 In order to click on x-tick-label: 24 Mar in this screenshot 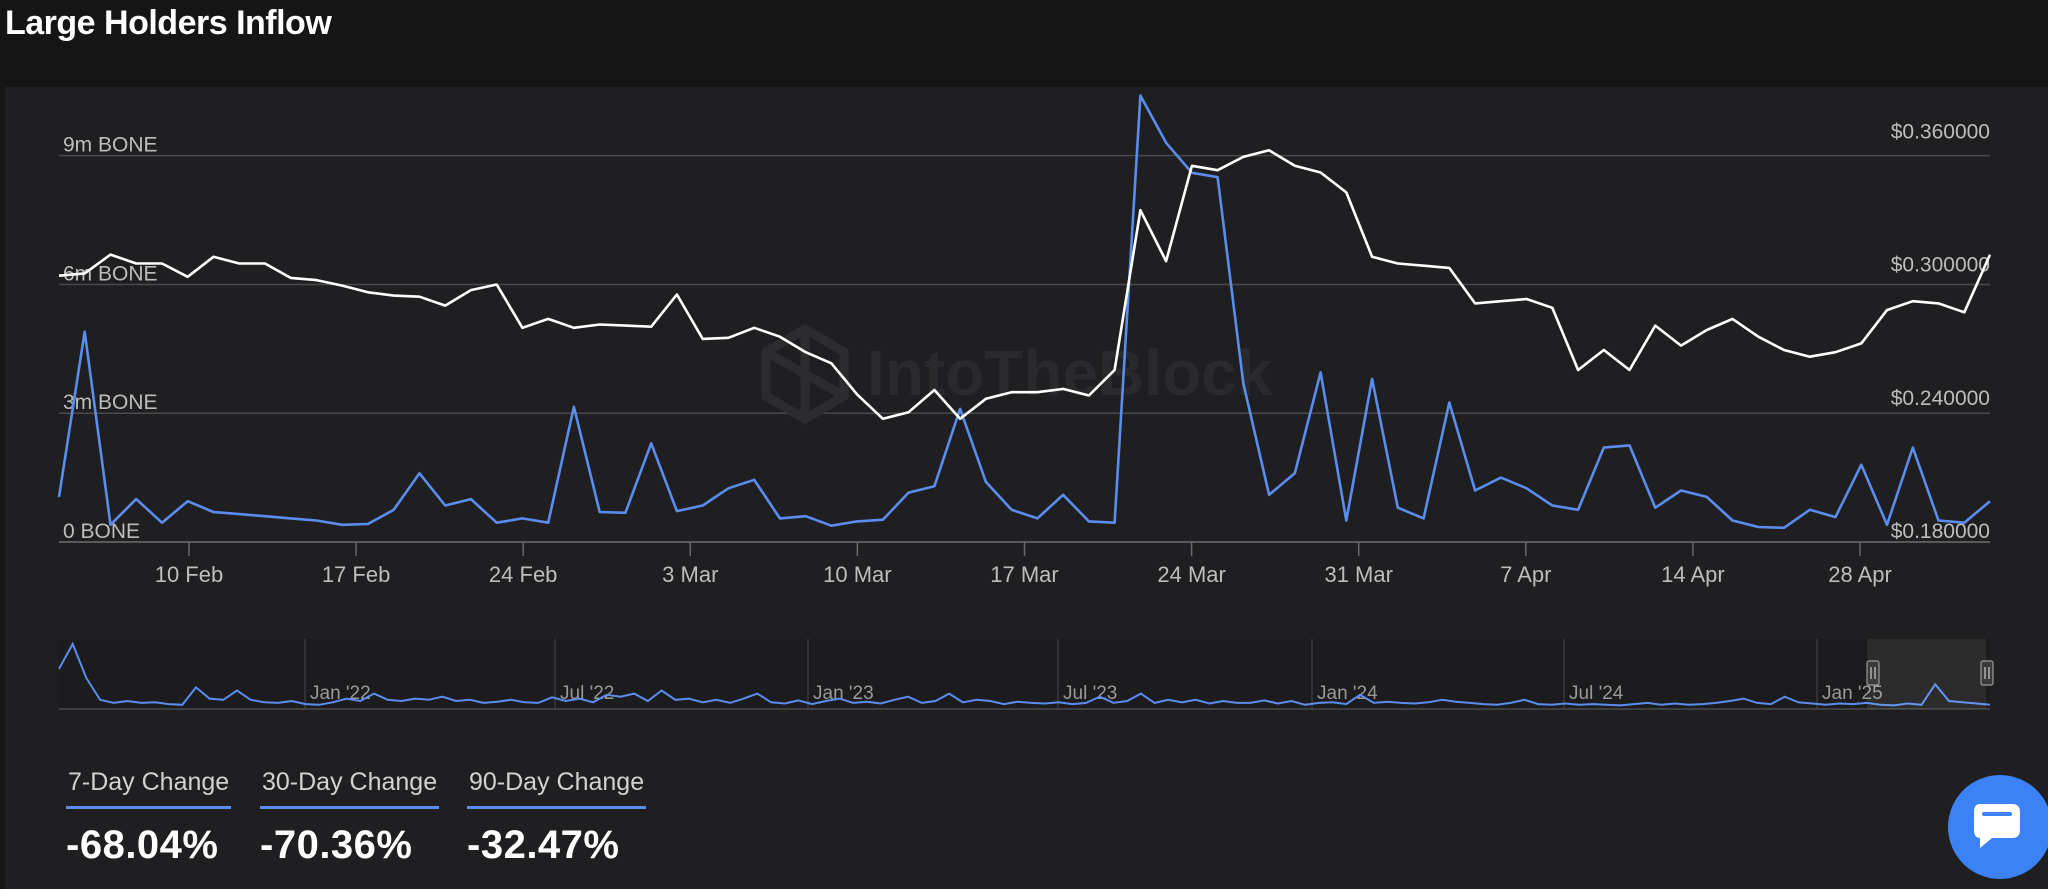, I will do `click(1191, 574)`.